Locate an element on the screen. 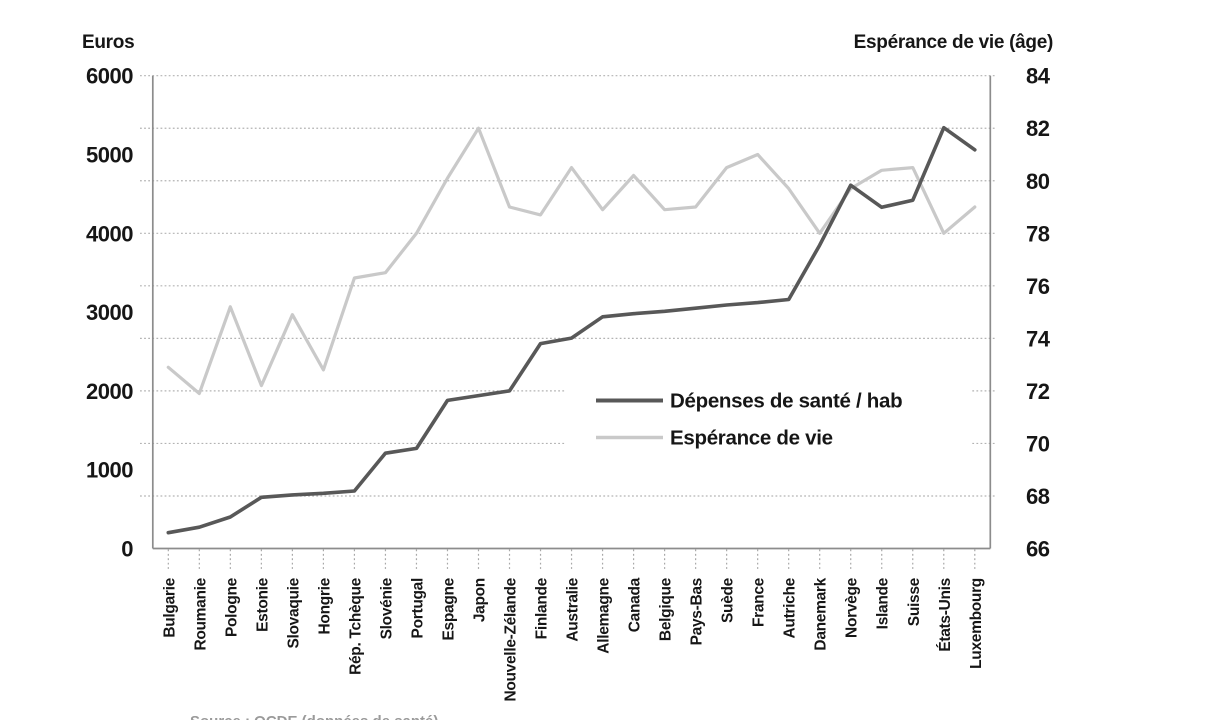 The height and width of the screenshot is (720, 1210). x-category-label: Suisse is located at coordinates (914, 601).